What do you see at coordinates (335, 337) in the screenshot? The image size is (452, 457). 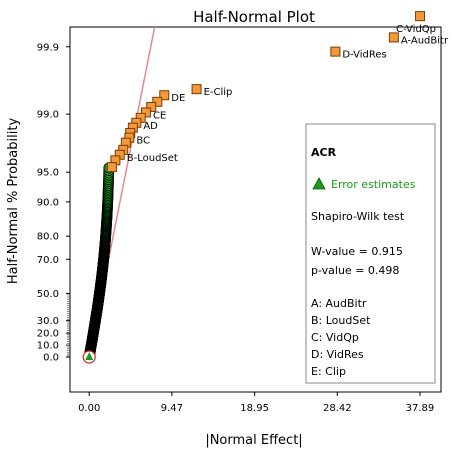 I see `legend-factor: C: VidQp` at bounding box center [335, 337].